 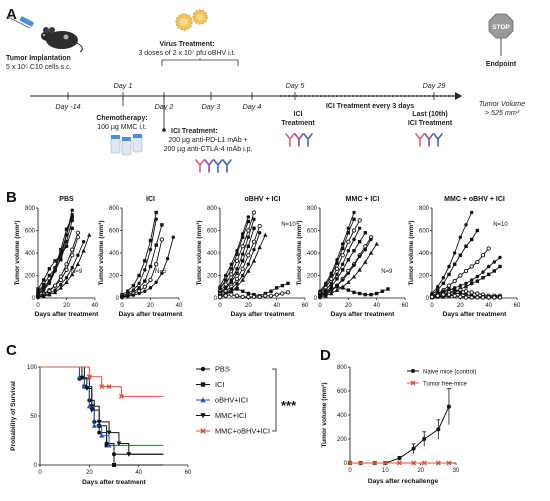 What do you see at coordinates (502, 112) in the screenshot?
I see `endpoint-line2: > 525 mm³` at bounding box center [502, 112].